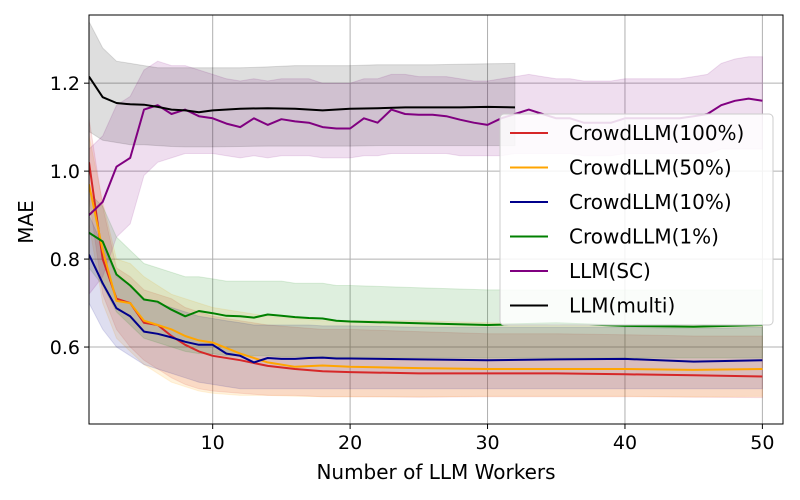 The image size is (800, 500). What do you see at coordinates (650, 168) in the screenshot?
I see `legend-label-crowdllm-50: CrowdLLM(50%)` at bounding box center [650, 168].